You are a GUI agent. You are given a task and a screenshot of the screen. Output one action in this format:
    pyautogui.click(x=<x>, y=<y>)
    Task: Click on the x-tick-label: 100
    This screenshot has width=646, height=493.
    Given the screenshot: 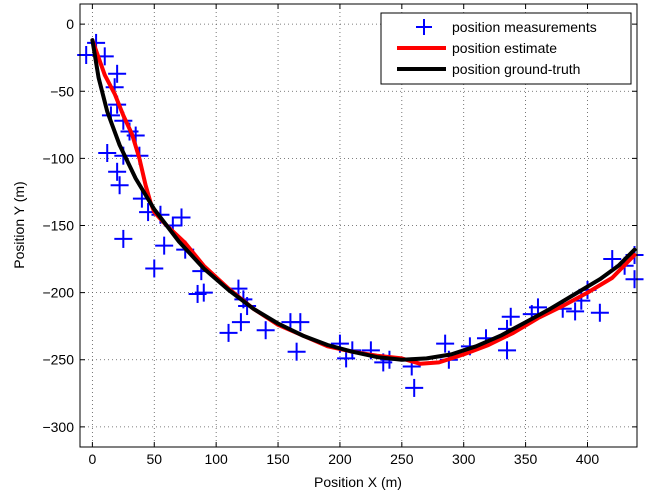 What is the action you would take?
    pyautogui.click(x=216, y=459)
    